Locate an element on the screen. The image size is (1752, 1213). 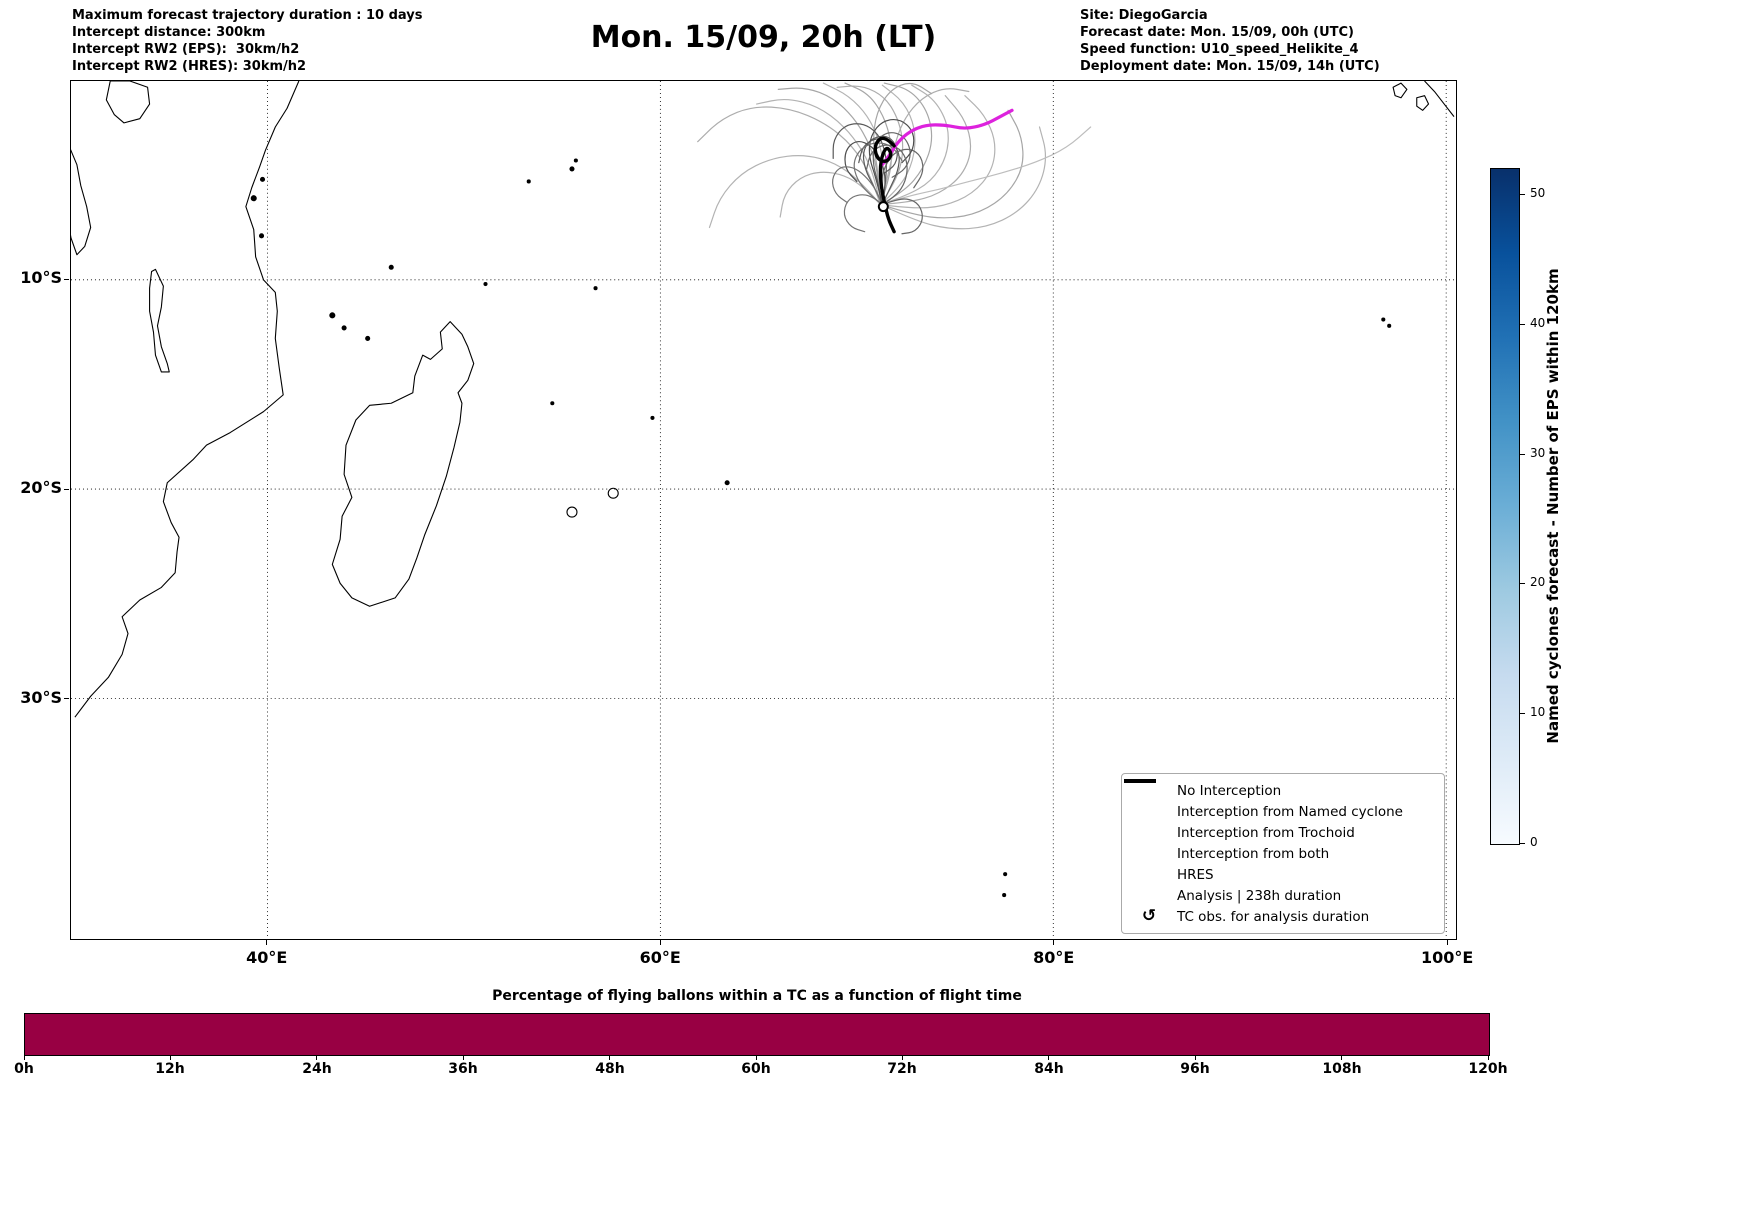
colorbar-tick-label: 10 is located at coordinates (1538, 712).